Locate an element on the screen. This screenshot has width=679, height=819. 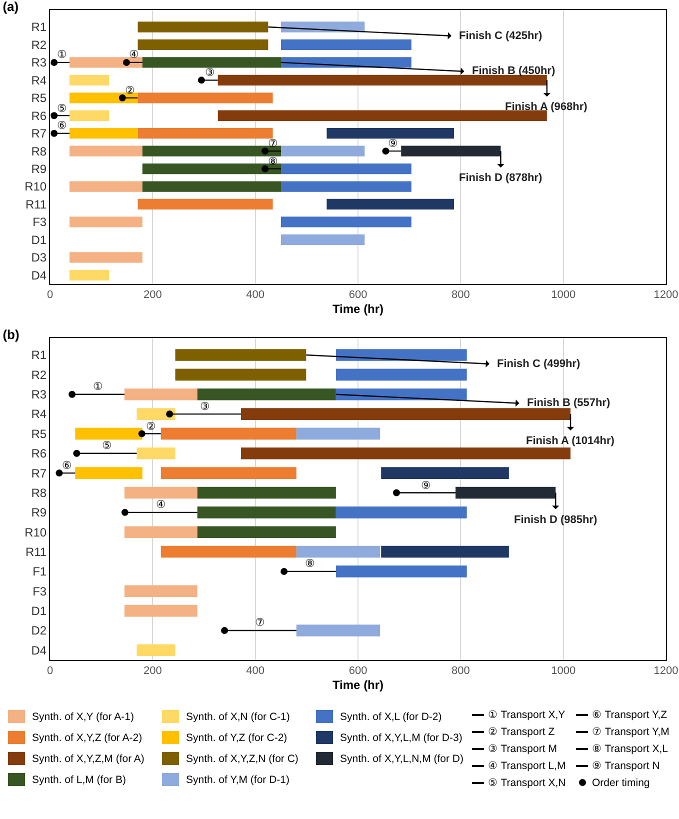
data-label: ③ is located at coordinates (210, 73).